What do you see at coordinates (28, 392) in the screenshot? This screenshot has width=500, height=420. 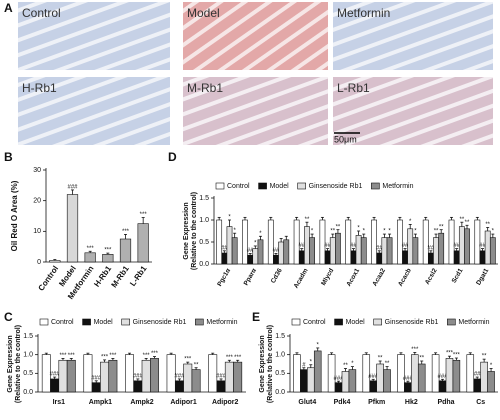 I see `y-tick-label: 0.0` at bounding box center [28, 392].